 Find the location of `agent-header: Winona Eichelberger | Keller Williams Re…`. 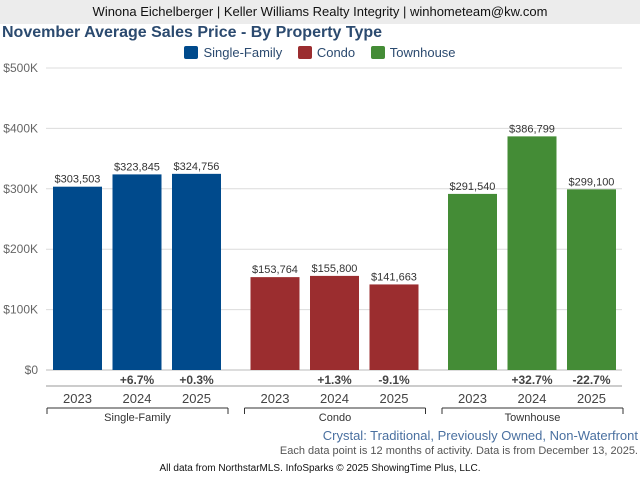

agent-header: Winona Eichelberger | Keller Williams Re… is located at coordinates (320, 12).